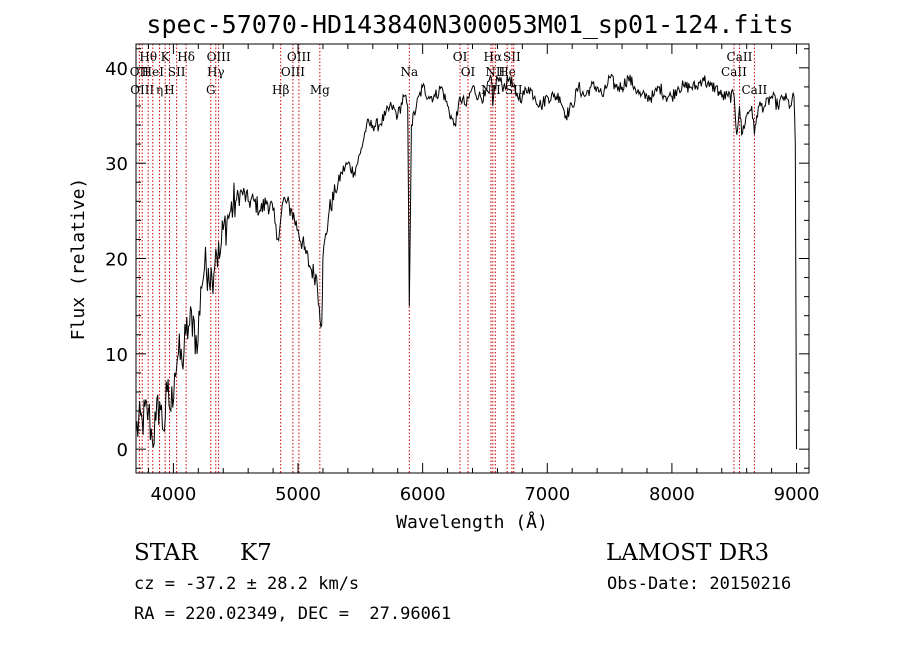  Describe the element at coordinates (688, 553) in the screenshot. I see `survey-name: LAMOST DR3` at that location.